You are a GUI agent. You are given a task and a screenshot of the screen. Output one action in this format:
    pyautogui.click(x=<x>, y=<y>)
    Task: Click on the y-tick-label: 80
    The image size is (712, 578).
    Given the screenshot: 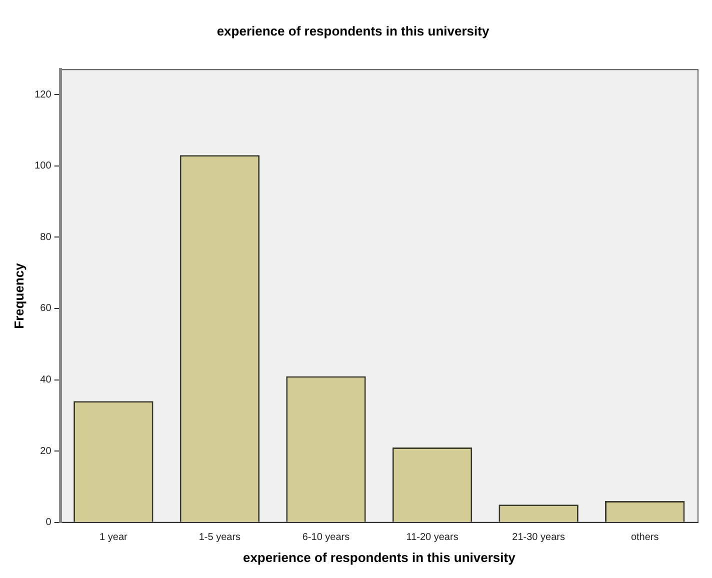 What is the action you would take?
    pyautogui.click(x=46, y=237)
    